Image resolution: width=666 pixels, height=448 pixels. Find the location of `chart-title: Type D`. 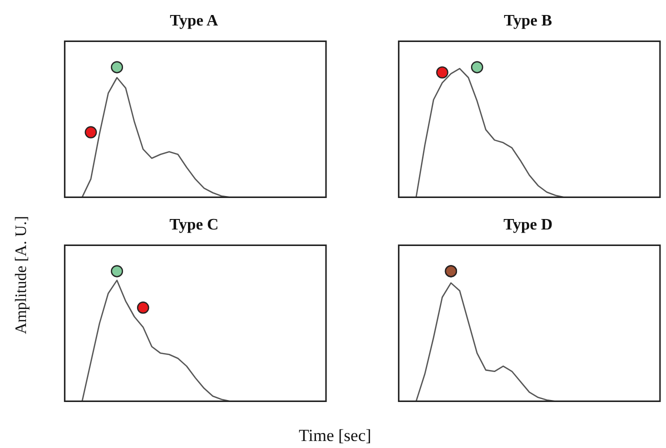

chart-title: Type D is located at coordinates (528, 225).